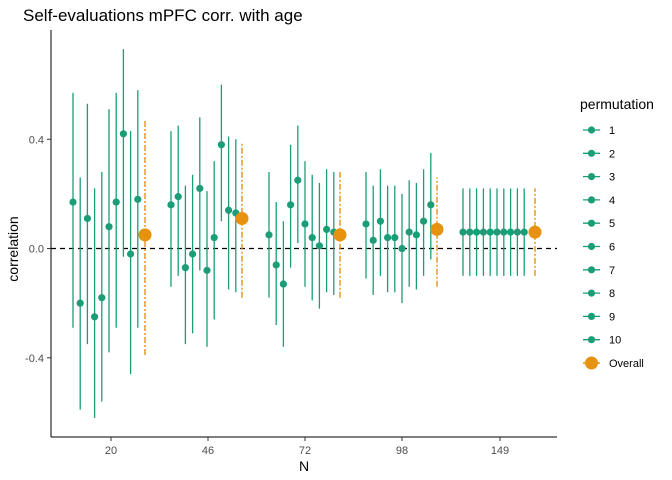  Describe the element at coordinates (163, 15) in the screenshot. I see `chart-title: Self-evaluations mPFC corr. with age` at that location.